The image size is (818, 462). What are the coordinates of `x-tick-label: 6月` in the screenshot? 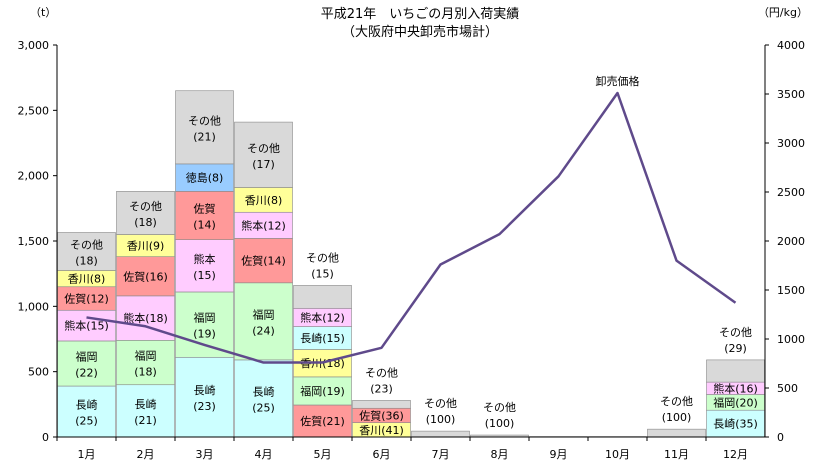 It's located at (382, 454).